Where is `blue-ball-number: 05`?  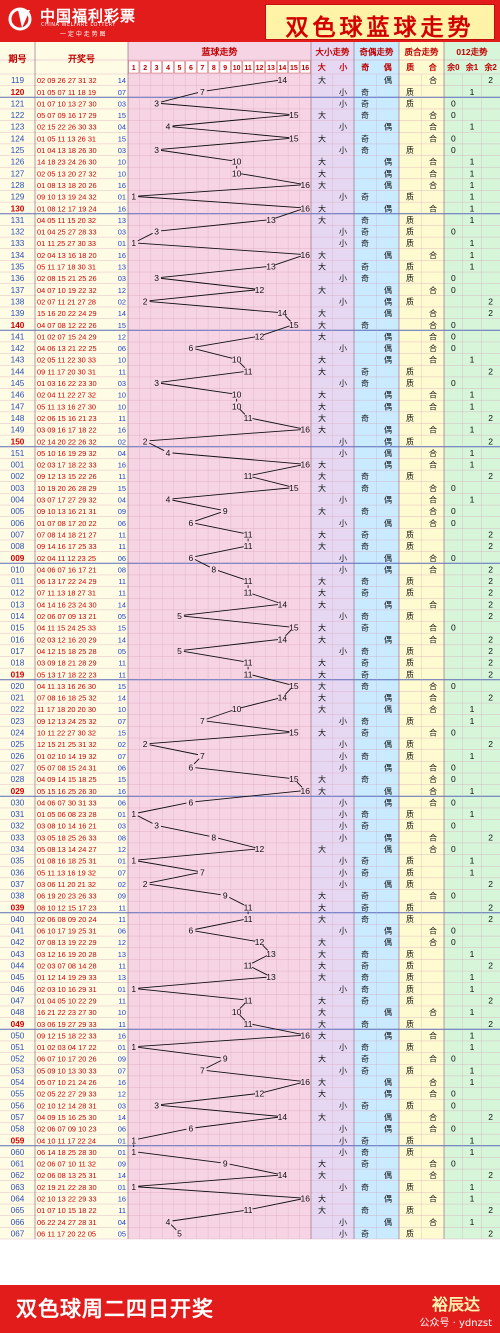 blue-ball-number: 05 is located at coordinates (122, 651).